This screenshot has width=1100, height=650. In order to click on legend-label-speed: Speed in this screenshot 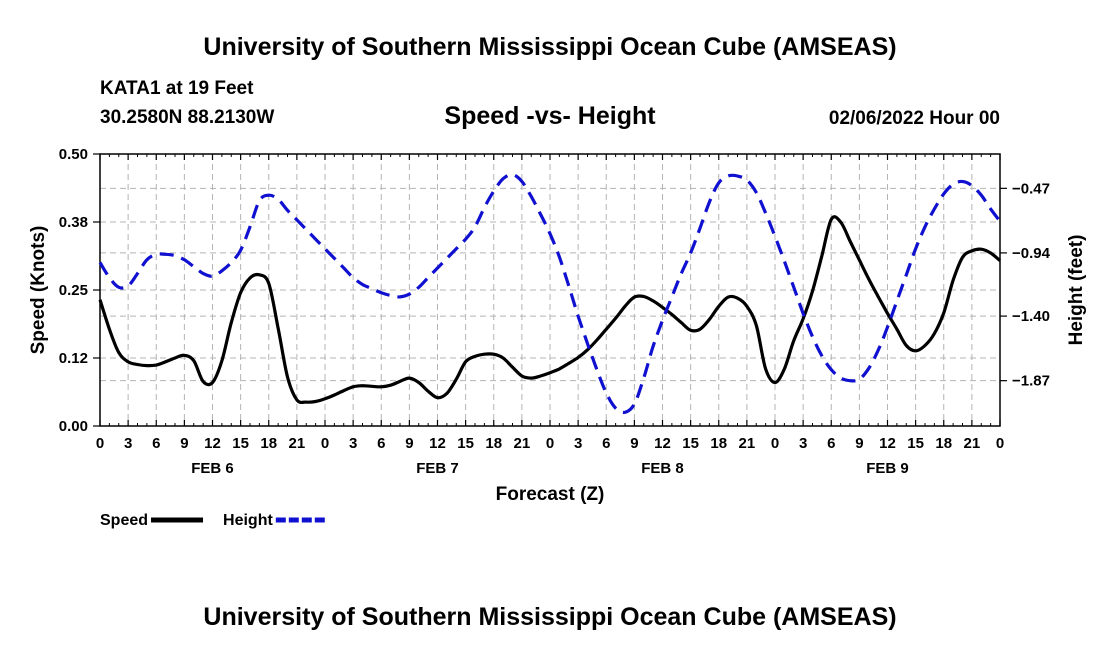, I will do `click(124, 520)`.